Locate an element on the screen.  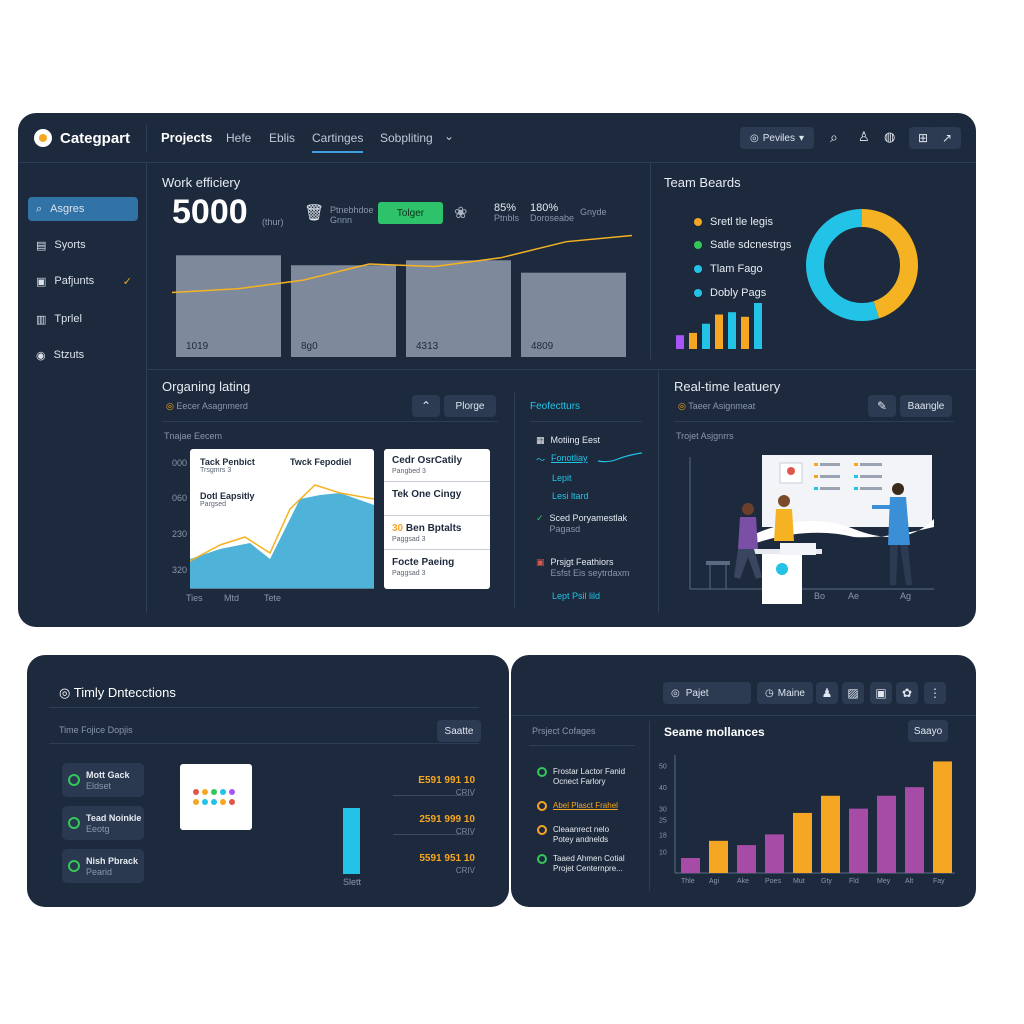
donut-slice is located at coordinates (862, 265).